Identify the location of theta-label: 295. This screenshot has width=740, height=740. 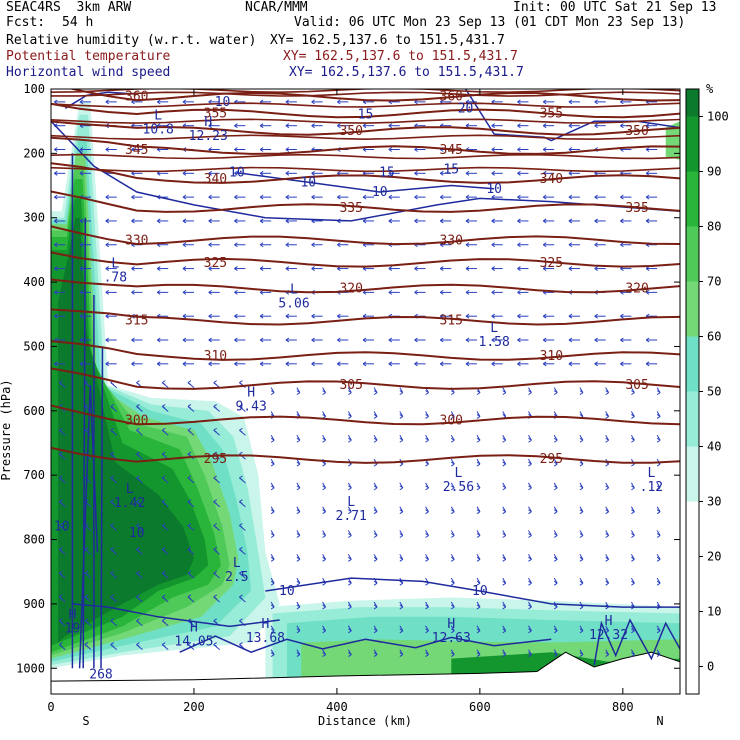
(215, 459).